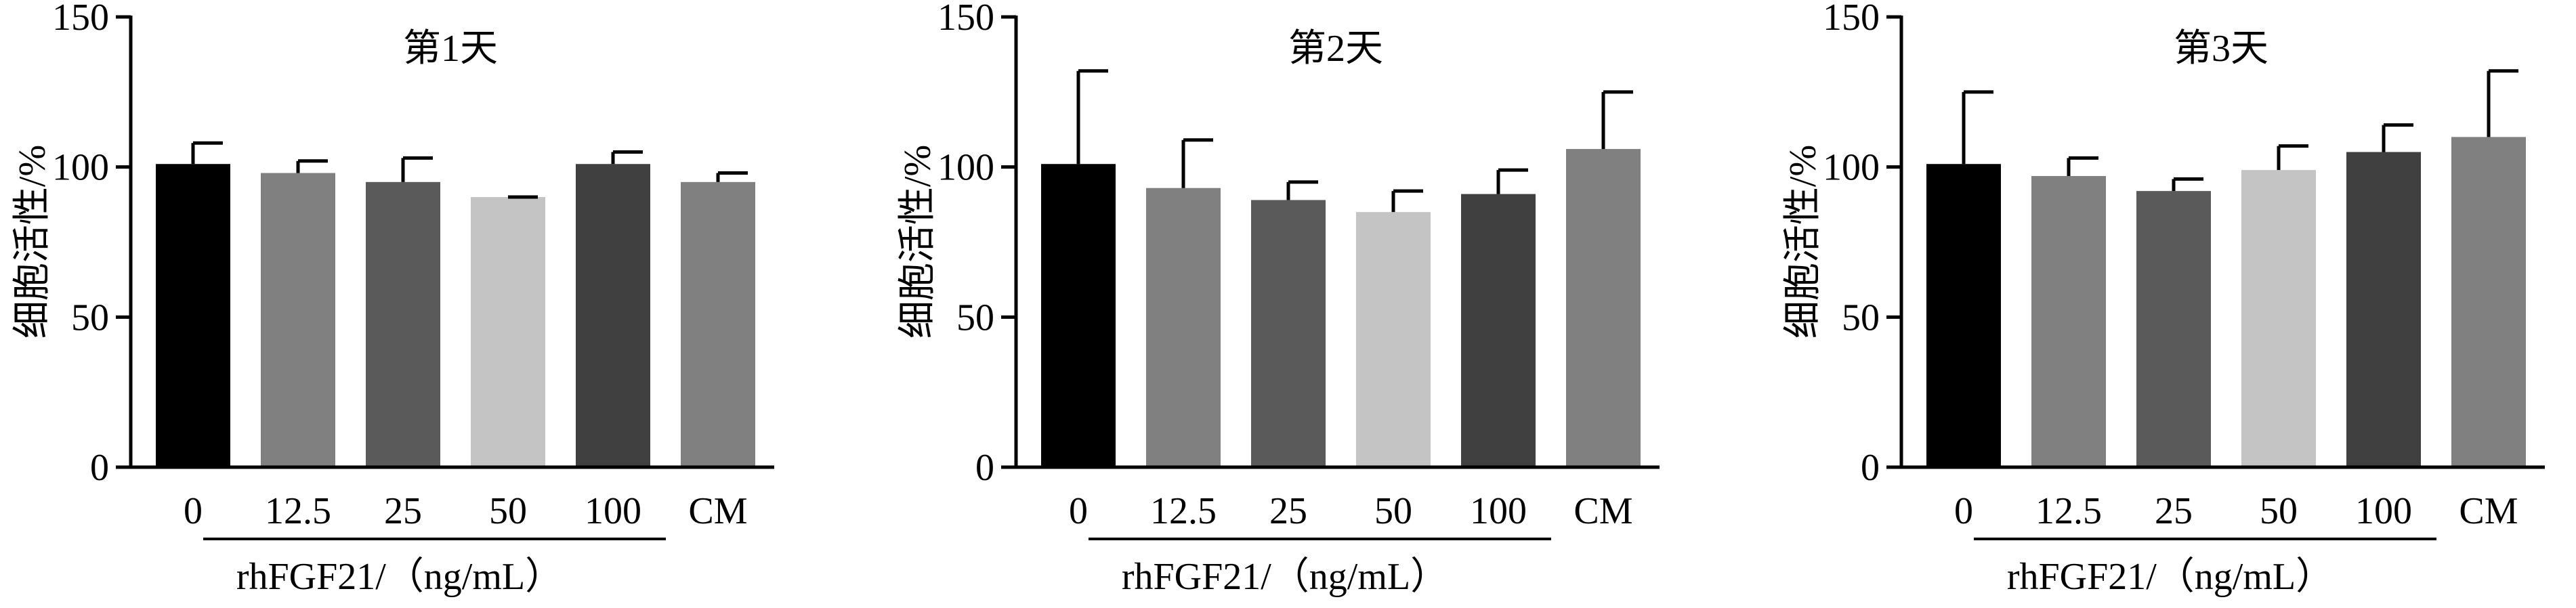  I want to click on chart-title: 第1天, so click(450, 49).